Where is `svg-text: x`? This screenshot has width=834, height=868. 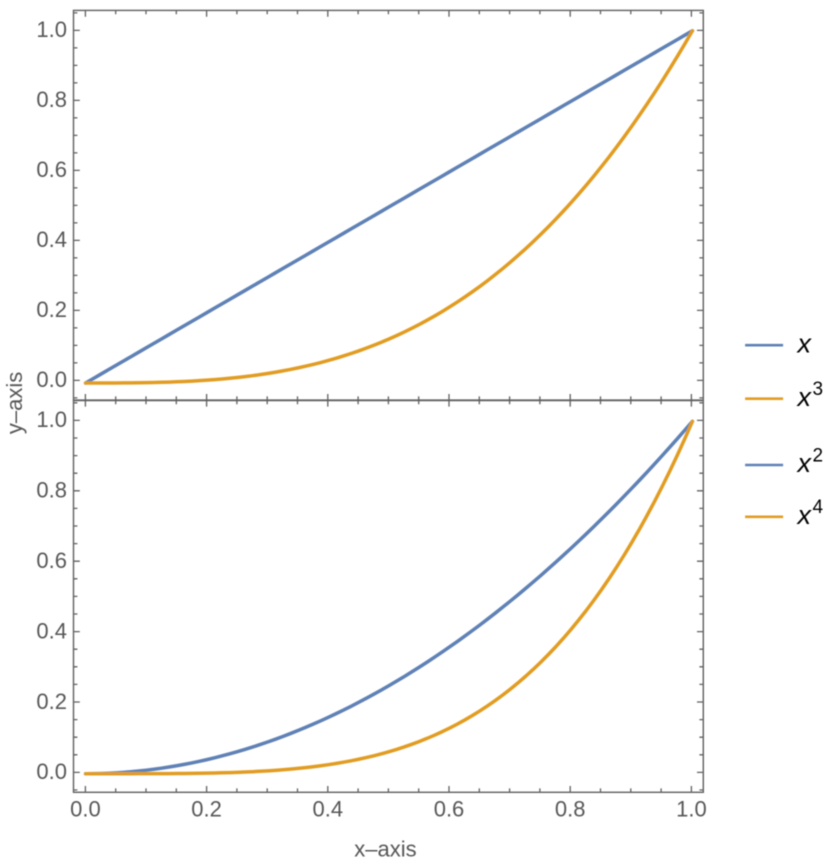
svg-text: x is located at coordinates (804, 343).